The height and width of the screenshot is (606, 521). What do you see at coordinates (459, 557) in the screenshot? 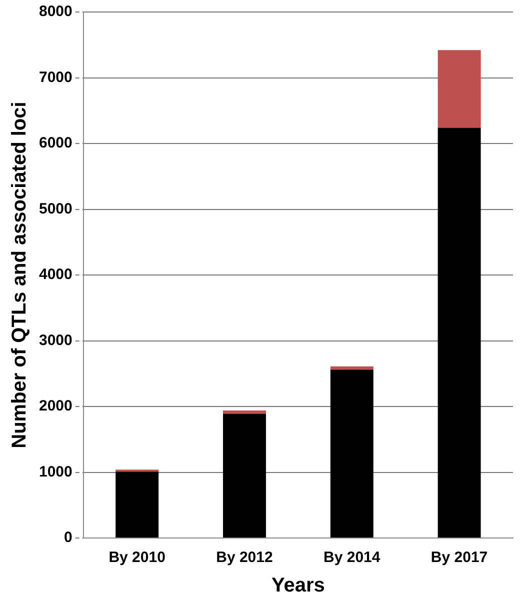
I see `x-tick-label: By 2017` at bounding box center [459, 557].